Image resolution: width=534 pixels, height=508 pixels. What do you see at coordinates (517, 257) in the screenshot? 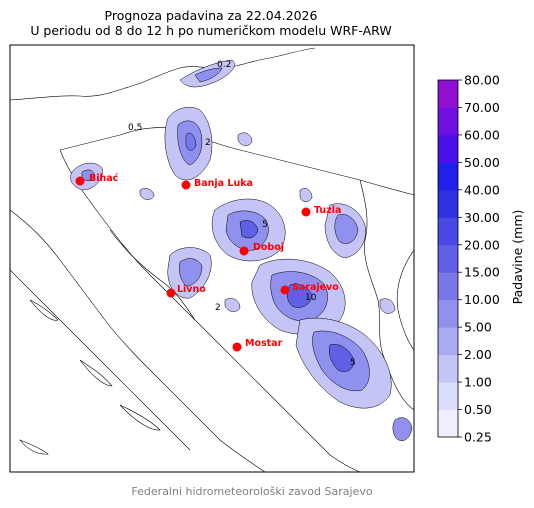
I see `colorbar-title: Padavine (mm)` at bounding box center [517, 257].